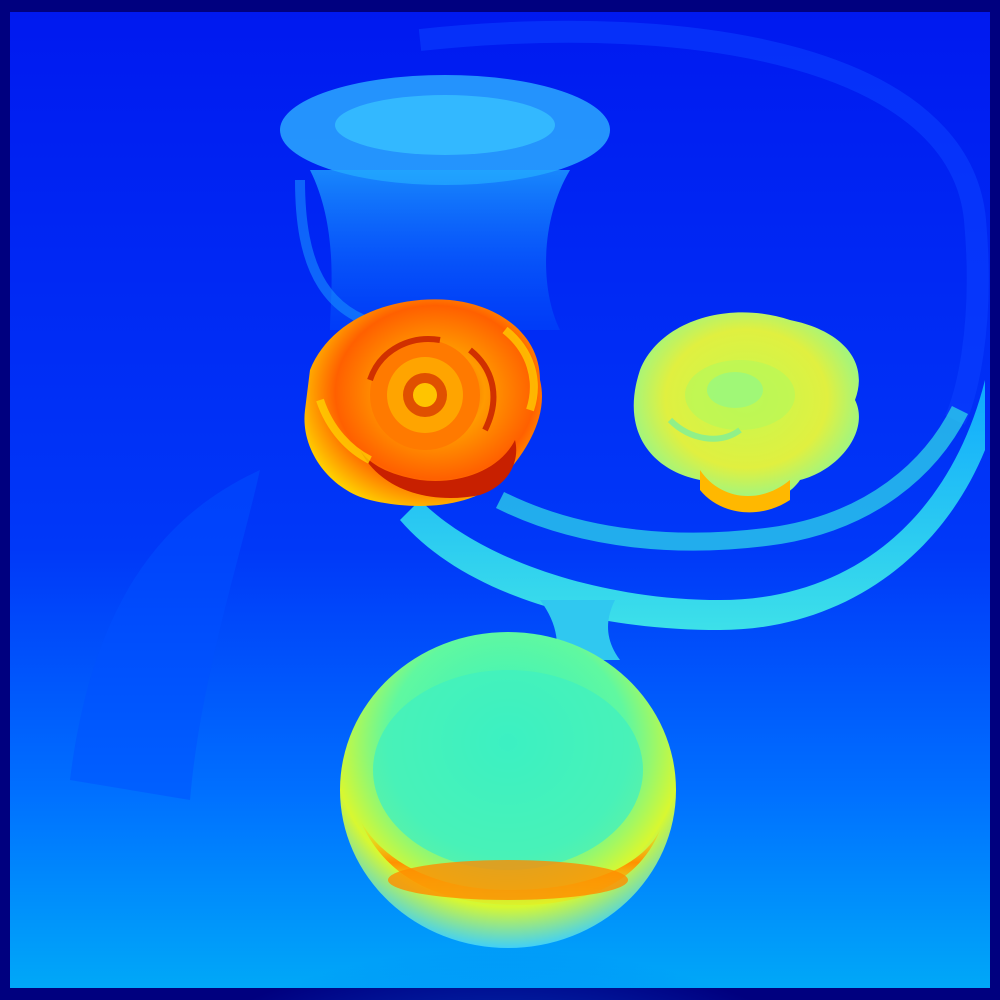 Image resolution: width=1000 pixels, height=1000 pixels. I want to click on ghost-shape, so click(165, 635).